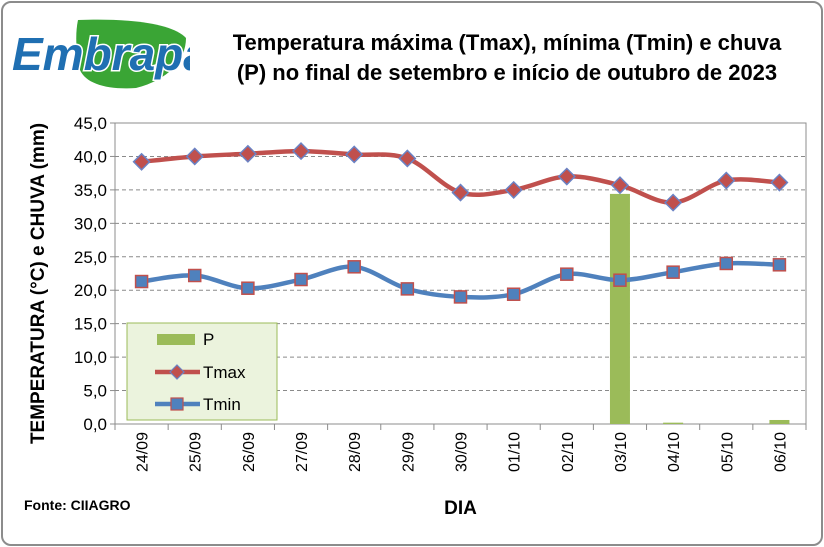 This screenshot has width=824, height=547. What do you see at coordinates (568, 452) in the screenshot?
I see `x-tick-label: 02/10` at bounding box center [568, 452].